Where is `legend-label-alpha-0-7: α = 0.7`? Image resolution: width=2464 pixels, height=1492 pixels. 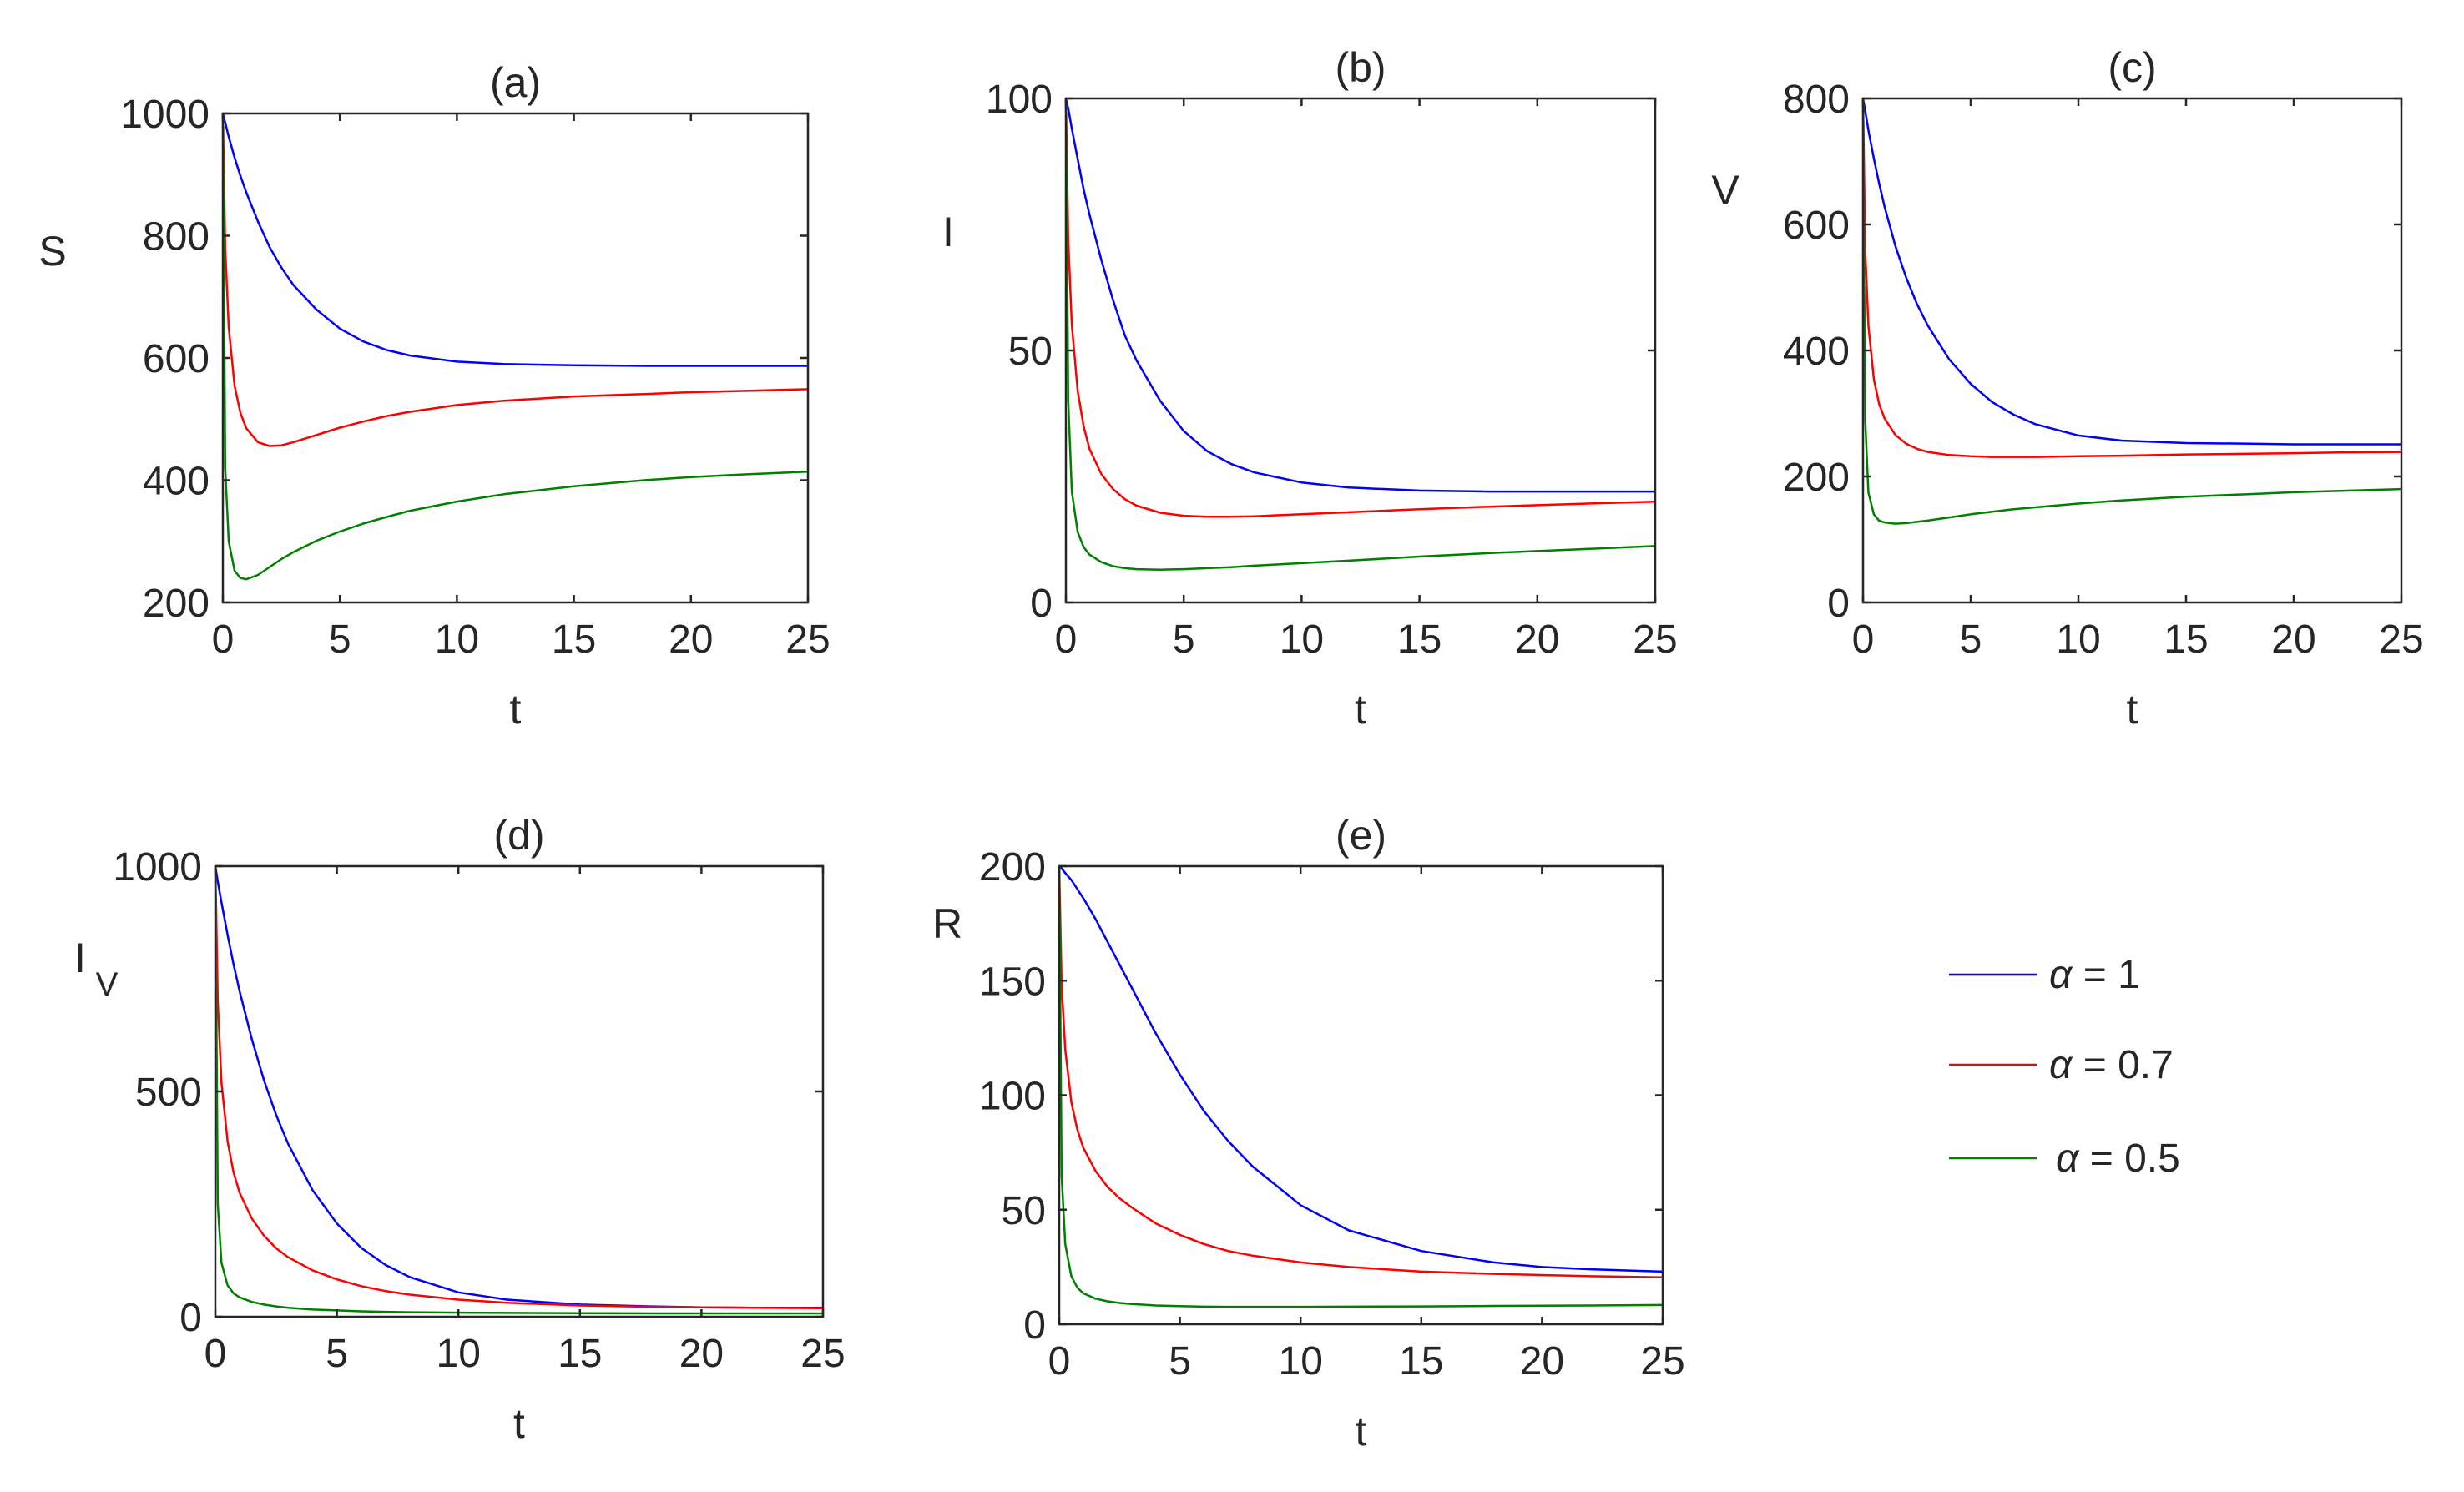
legend-label-alpha-0-7: α = 0.7 is located at coordinates (2111, 1065).